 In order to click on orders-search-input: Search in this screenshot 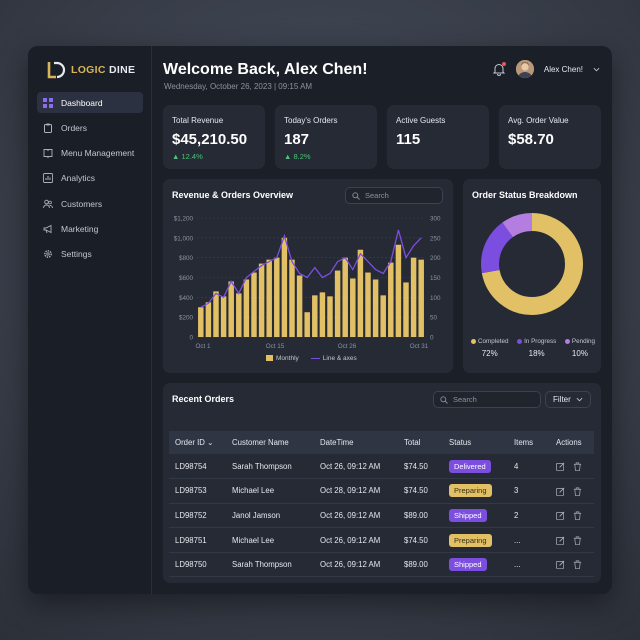, I will do `click(487, 399)`.